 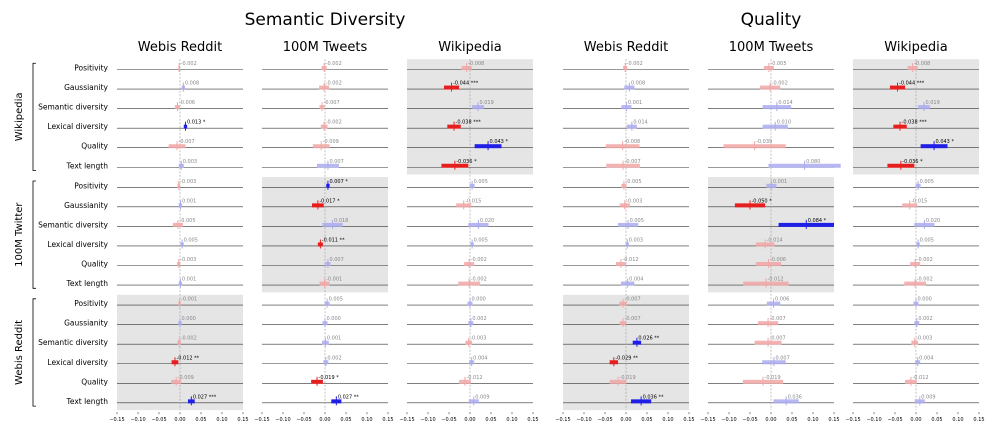 I want to click on value-label: 0.013 *, so click(x=196, y=123).